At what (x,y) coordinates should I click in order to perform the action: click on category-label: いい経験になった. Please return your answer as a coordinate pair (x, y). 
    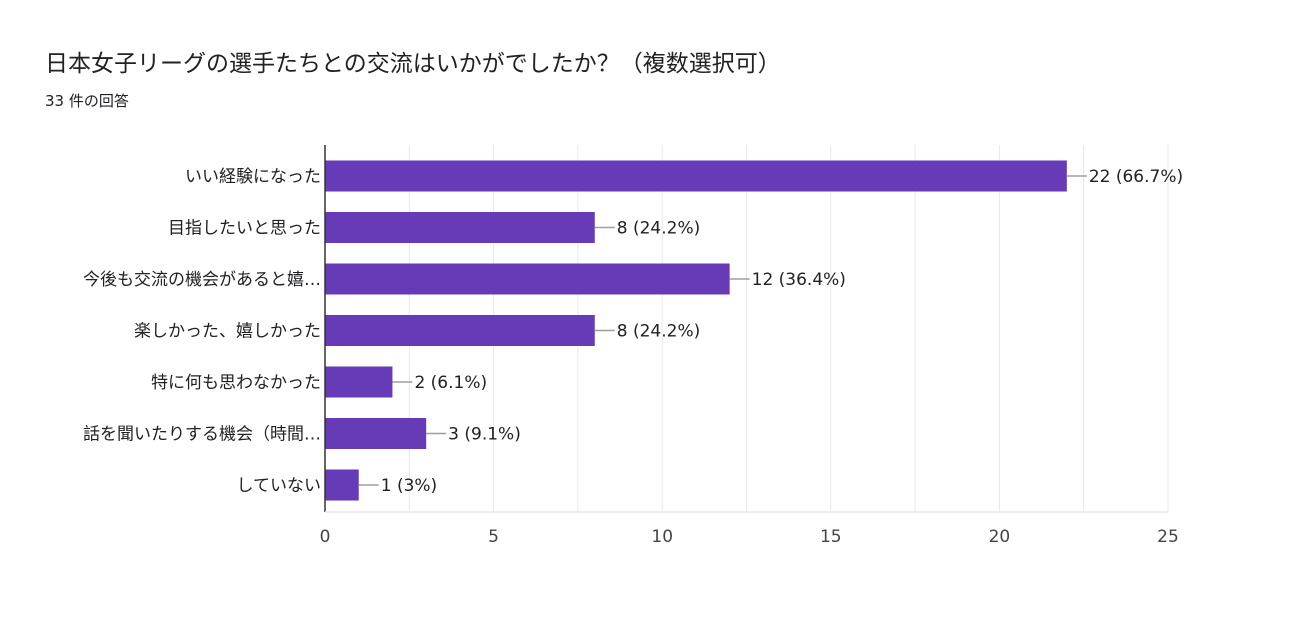
    Looking at the image, I should click on (253, 177).